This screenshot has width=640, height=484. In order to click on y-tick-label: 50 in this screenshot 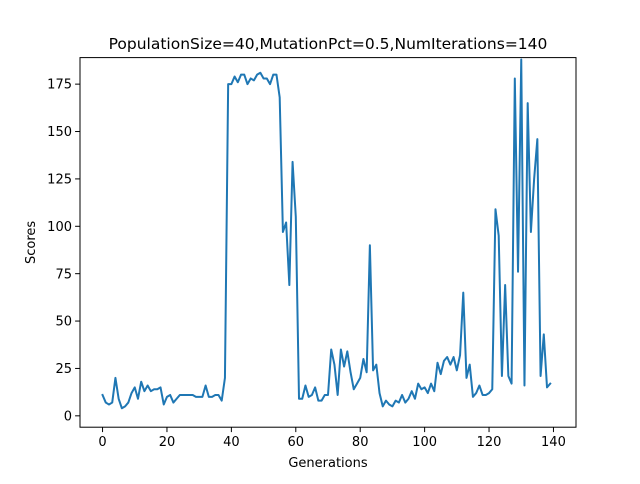, I will do `click(63, 322)`.